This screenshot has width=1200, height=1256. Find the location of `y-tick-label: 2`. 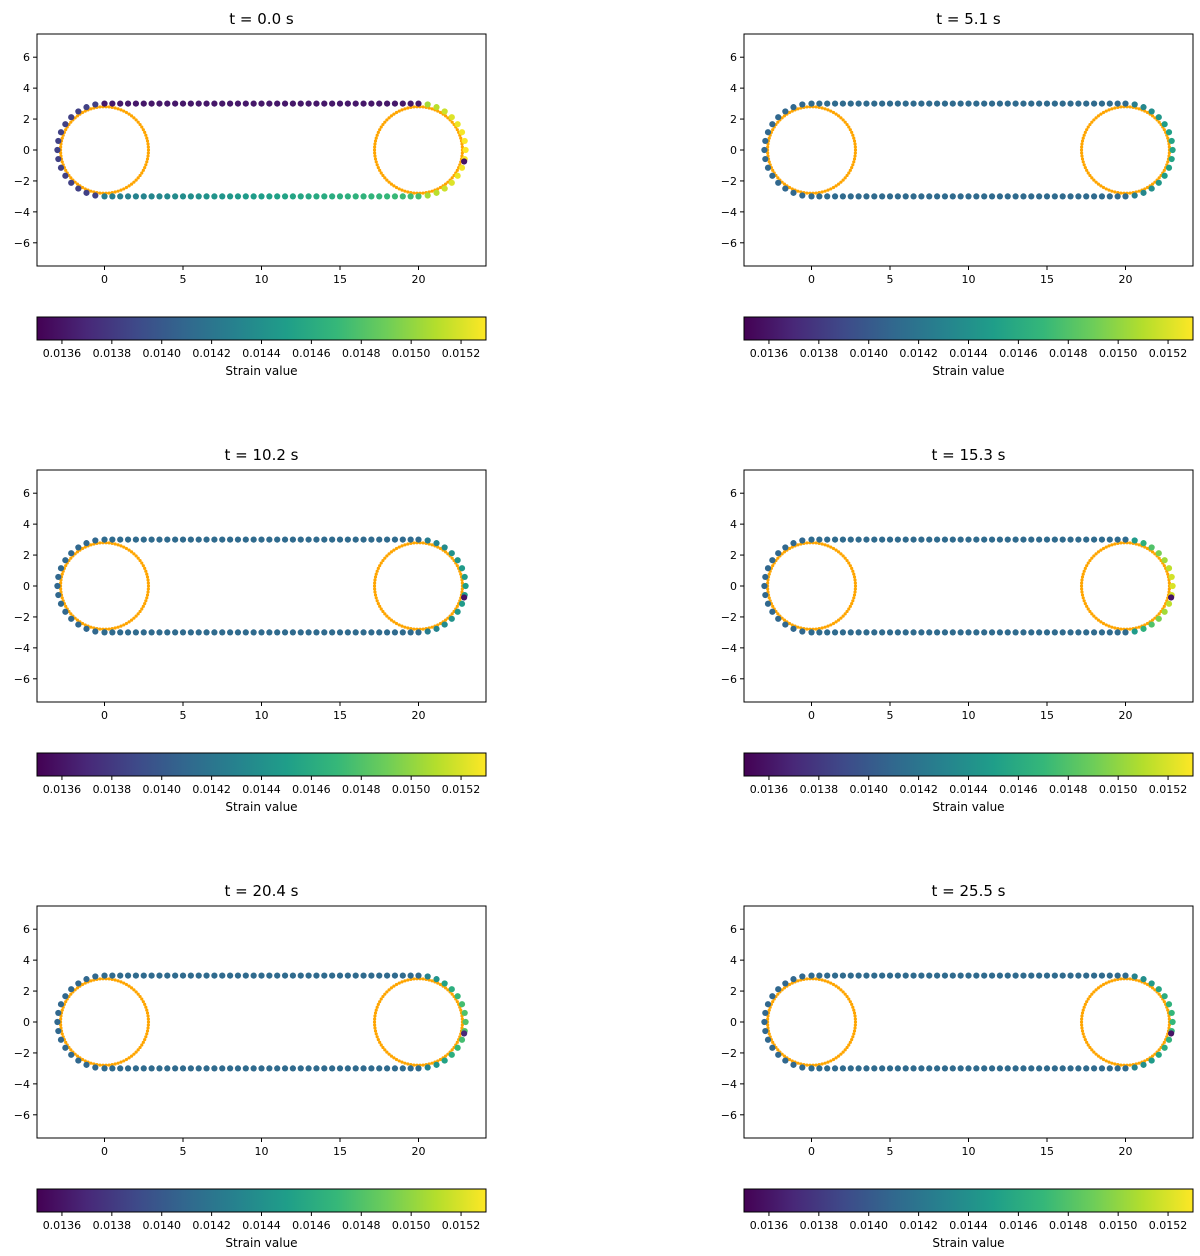

y-tick-label: 2 is located at coordinates (26, 555).